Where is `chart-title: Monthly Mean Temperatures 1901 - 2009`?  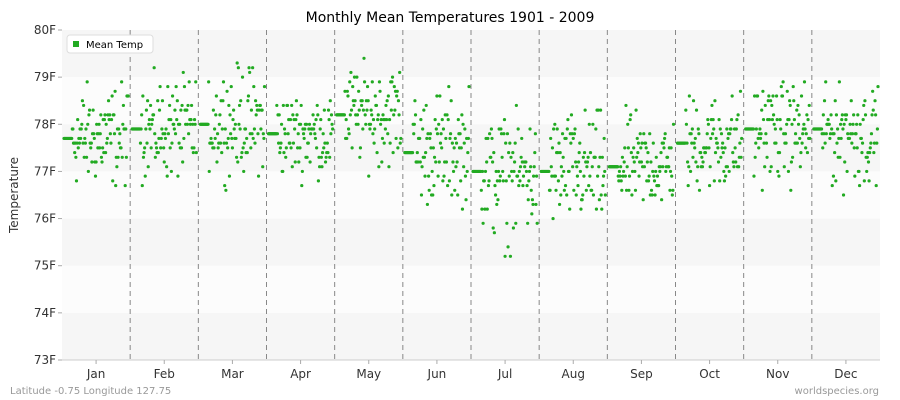
chart-title: Monthly Mean Temperatures 1901 - 2009 is located at coordinates (450, 18).